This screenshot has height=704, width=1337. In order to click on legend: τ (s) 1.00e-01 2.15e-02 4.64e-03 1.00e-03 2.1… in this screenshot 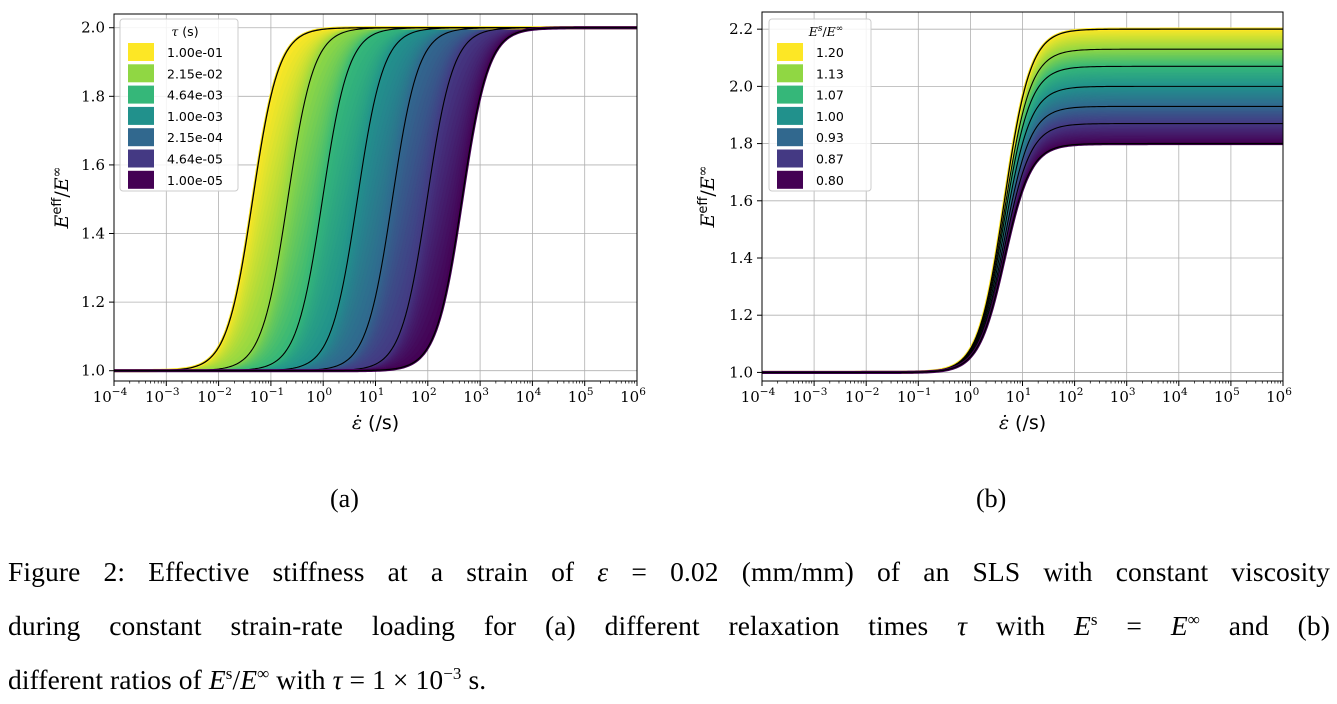, I will do `click(179, 105)`.